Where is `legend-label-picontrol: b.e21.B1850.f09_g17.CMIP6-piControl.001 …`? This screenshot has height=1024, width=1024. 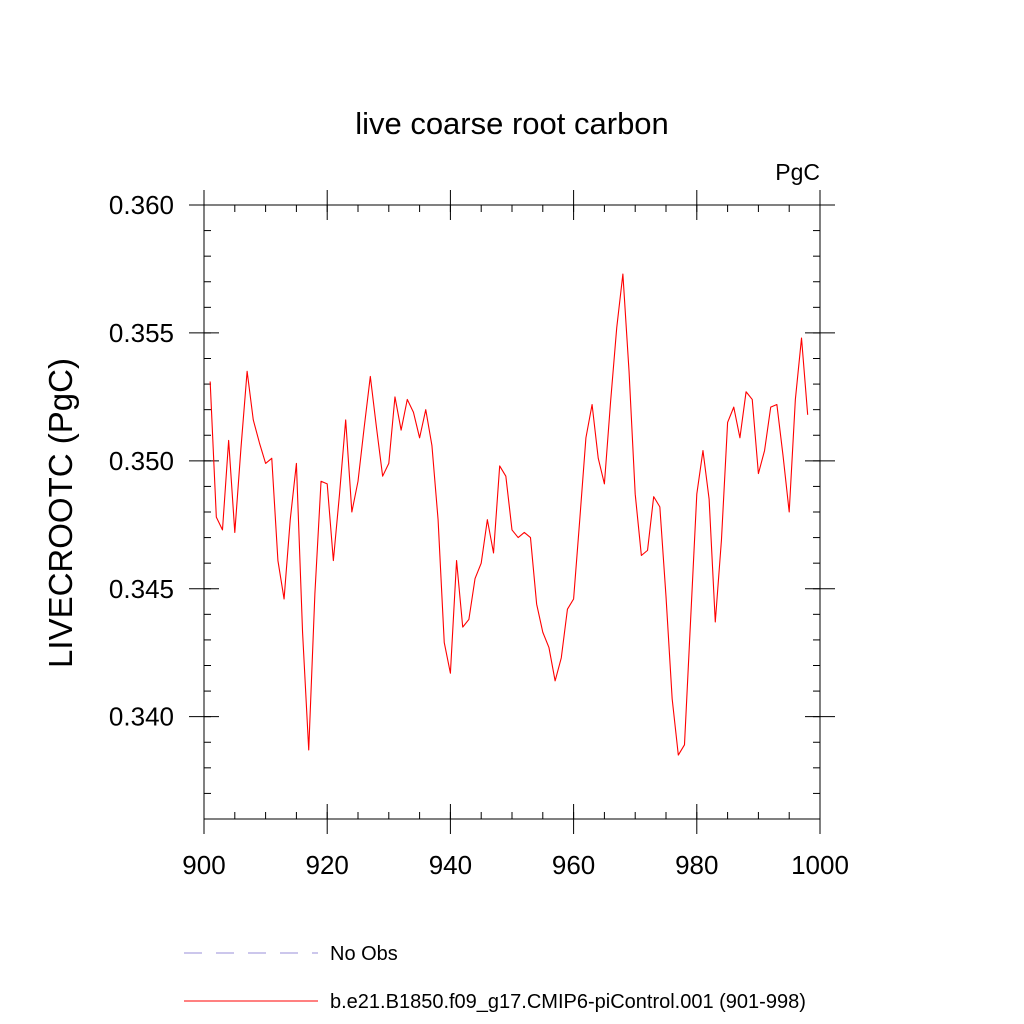
legend-label-picontrol: b.e21.B1850.f09_g17.CMIP6-piControl.001 … is located at coordinates (568, 1002).